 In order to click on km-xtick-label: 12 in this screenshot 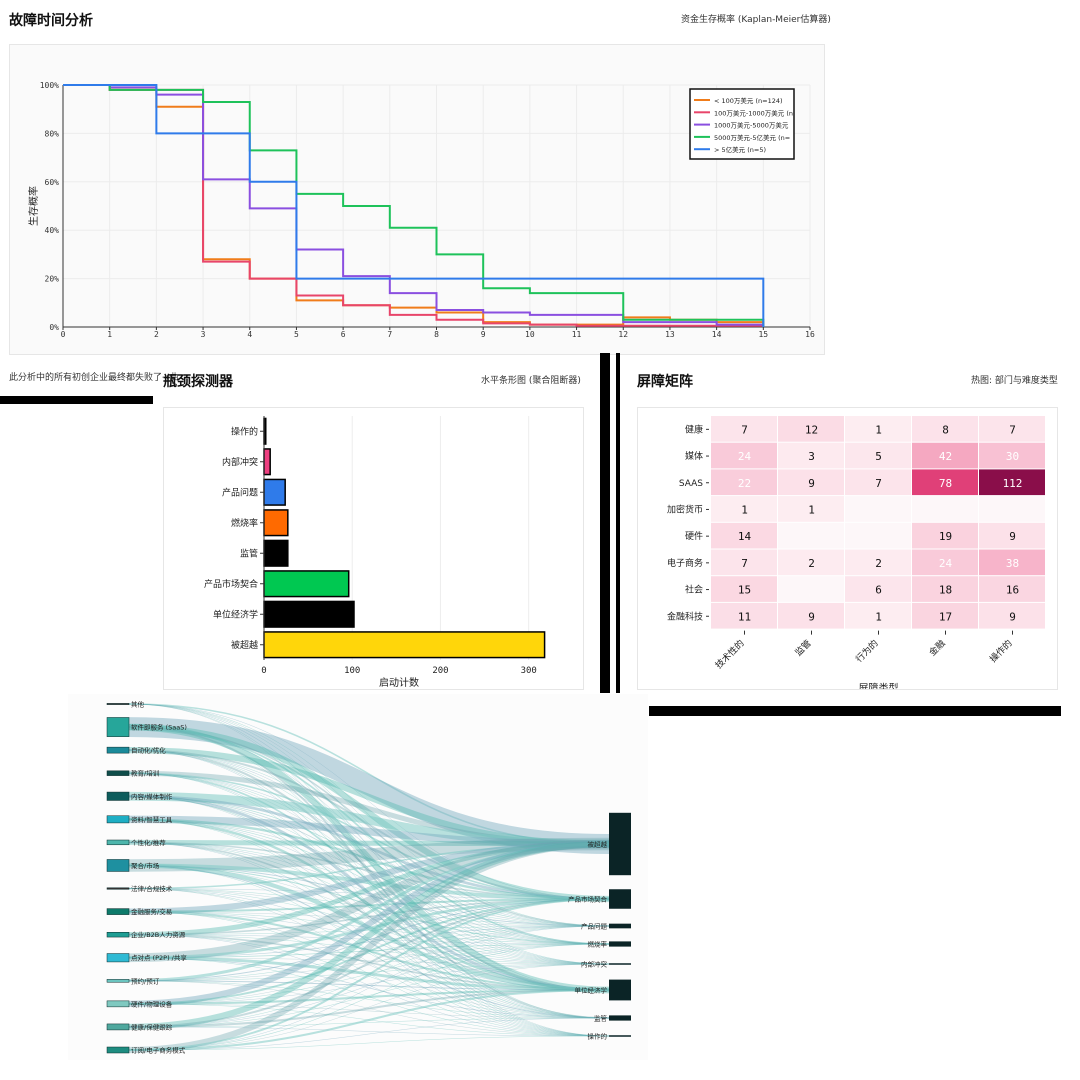, I will do `click(623, 334)`.